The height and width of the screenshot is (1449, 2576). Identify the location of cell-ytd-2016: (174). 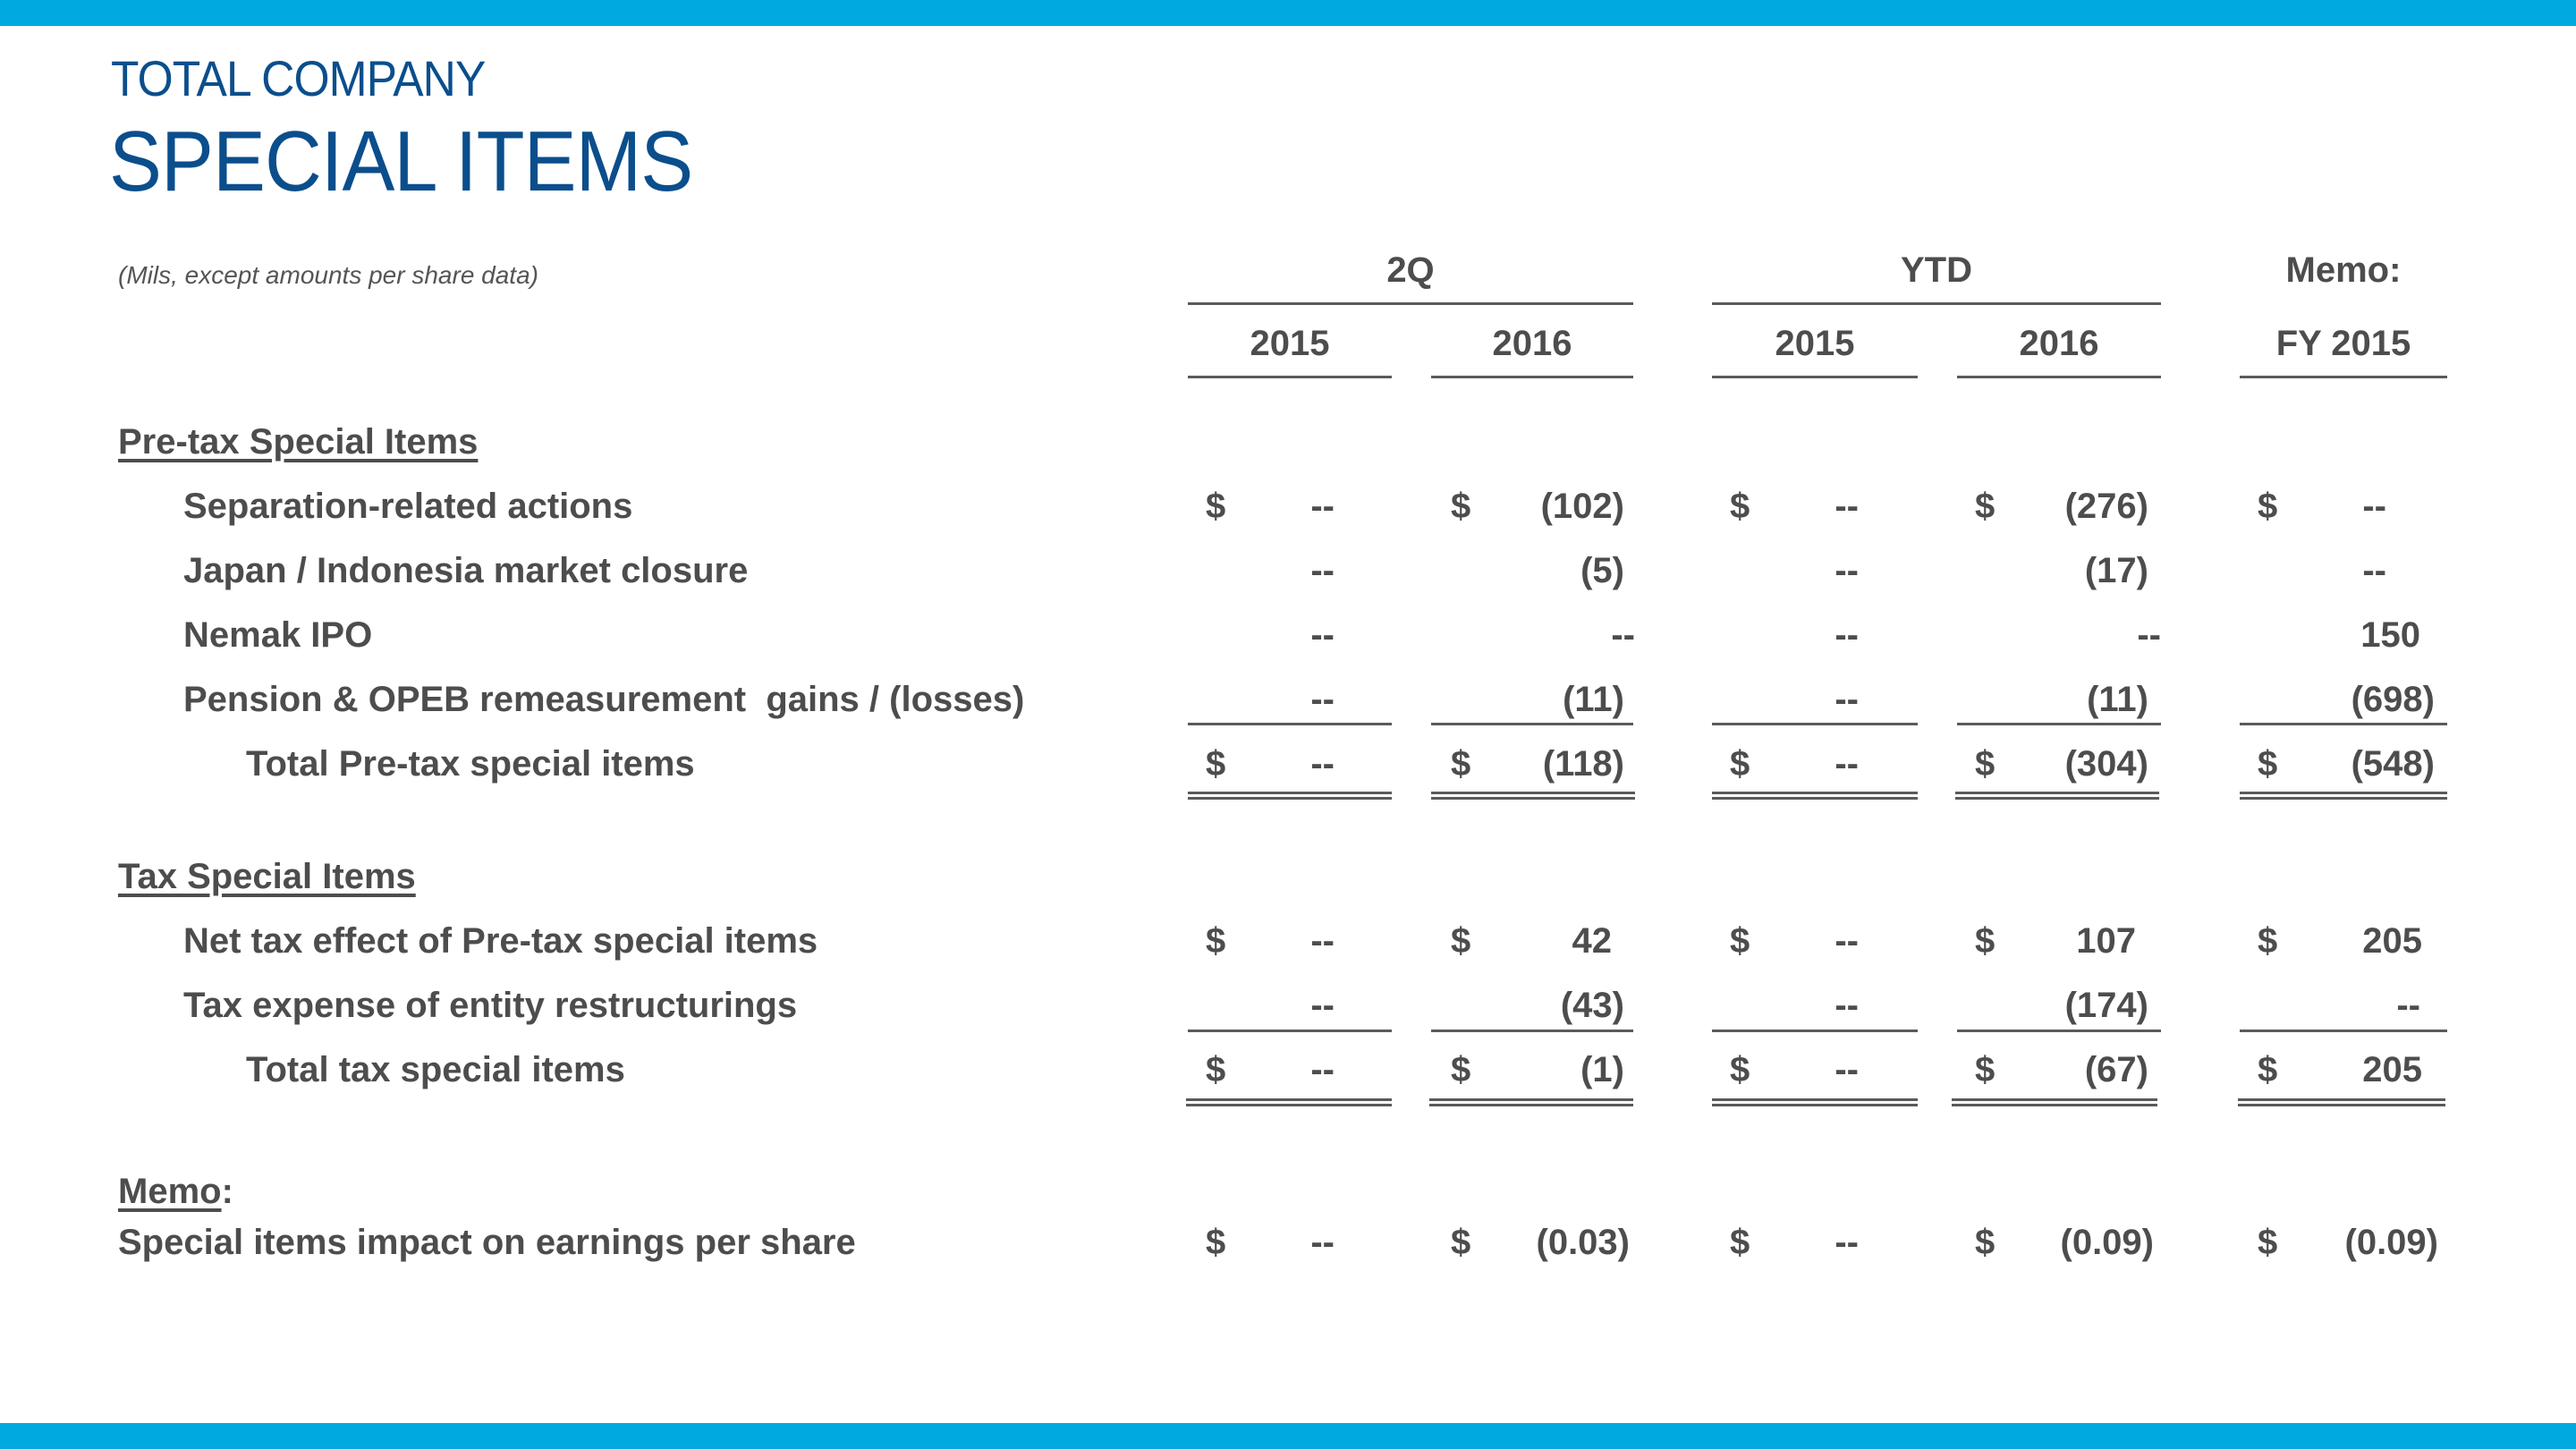
(2106, 1005).